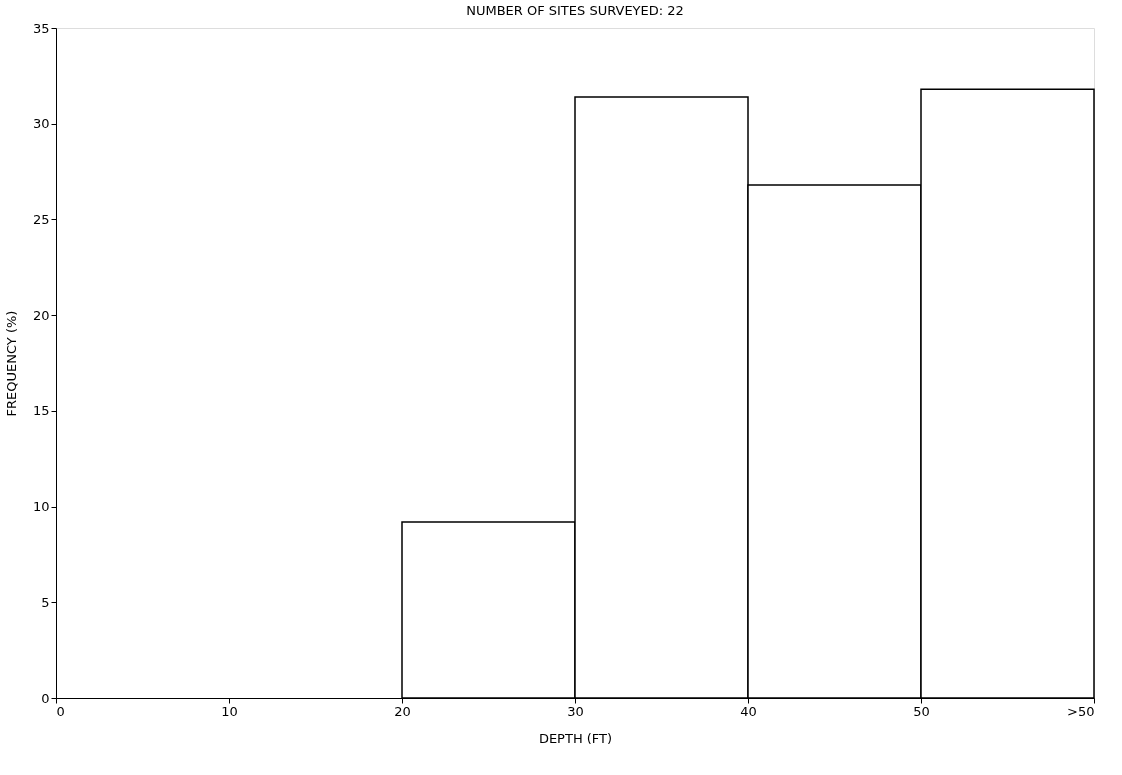  Describe the element at coordinates (575, 738) in the screenshot. I see `x-axis-title: DEPTH (FT)` at that location.